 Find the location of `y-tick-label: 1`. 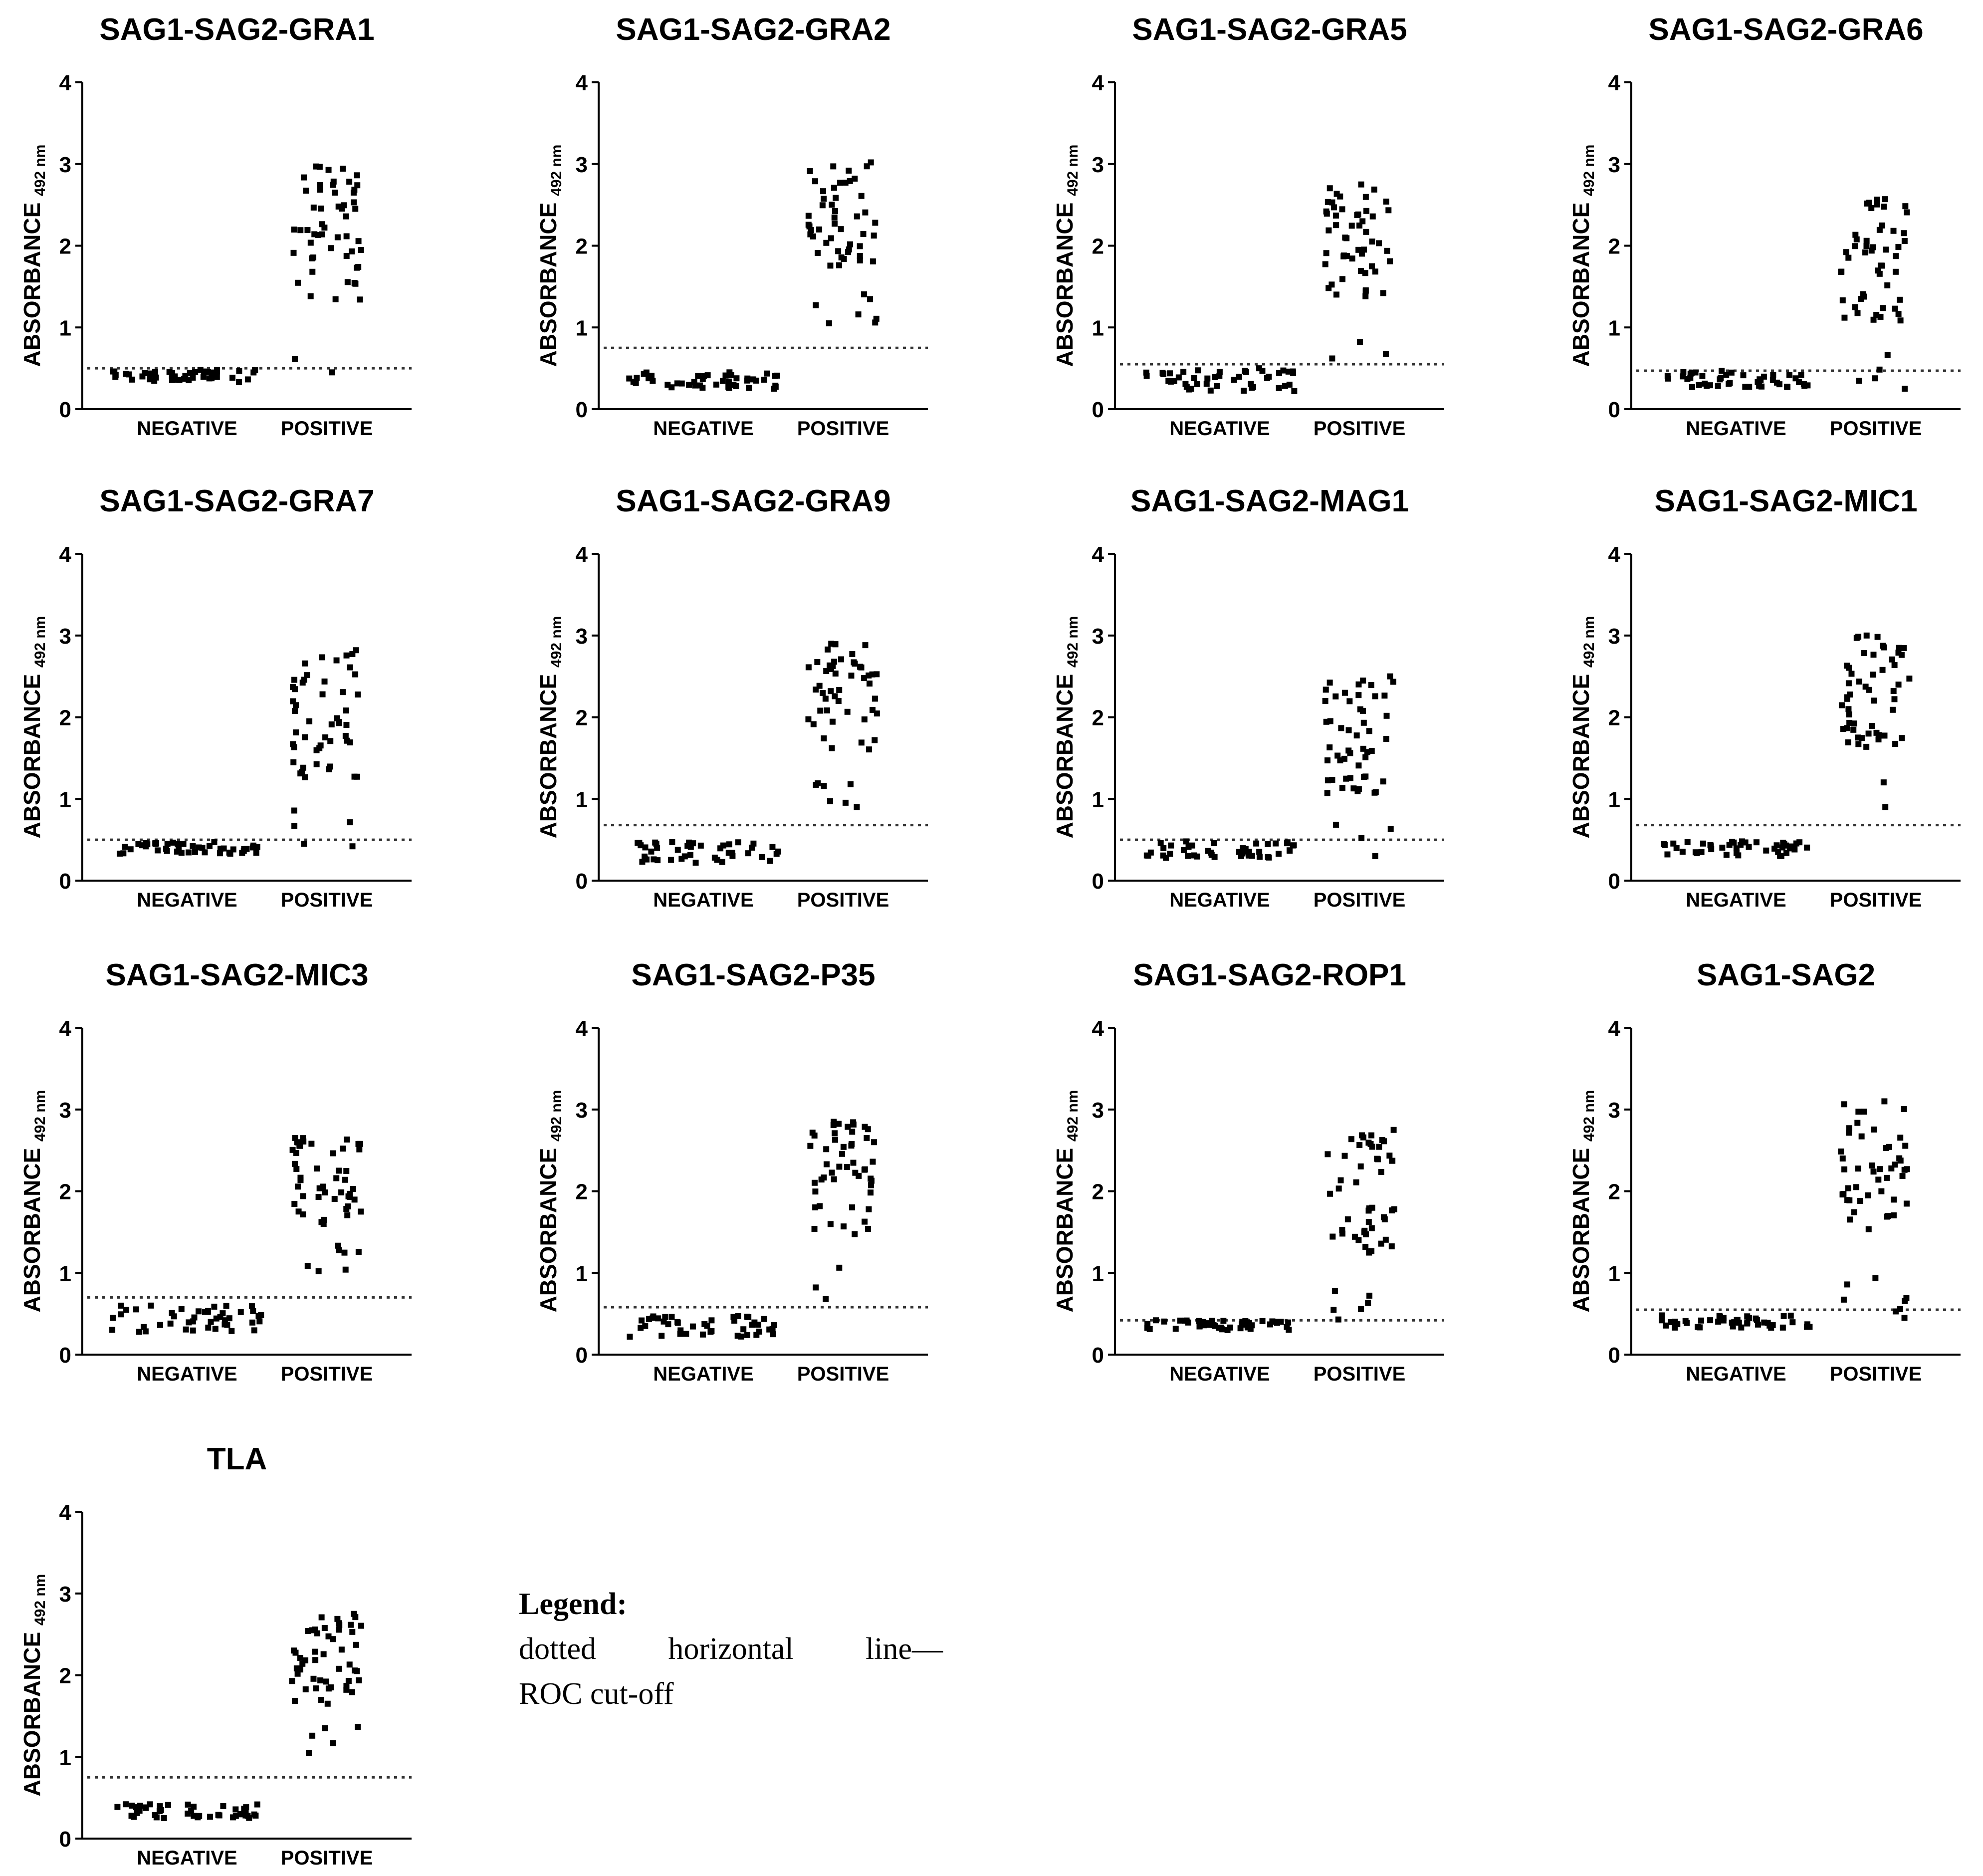

y-tick-label: 1 is located at coordinates (1098, 799).